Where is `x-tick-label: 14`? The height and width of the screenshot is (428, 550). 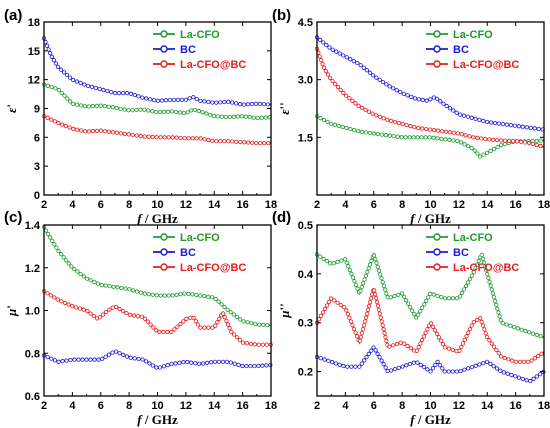
x-tick-label: 14 is located at coordinates (487, 406).